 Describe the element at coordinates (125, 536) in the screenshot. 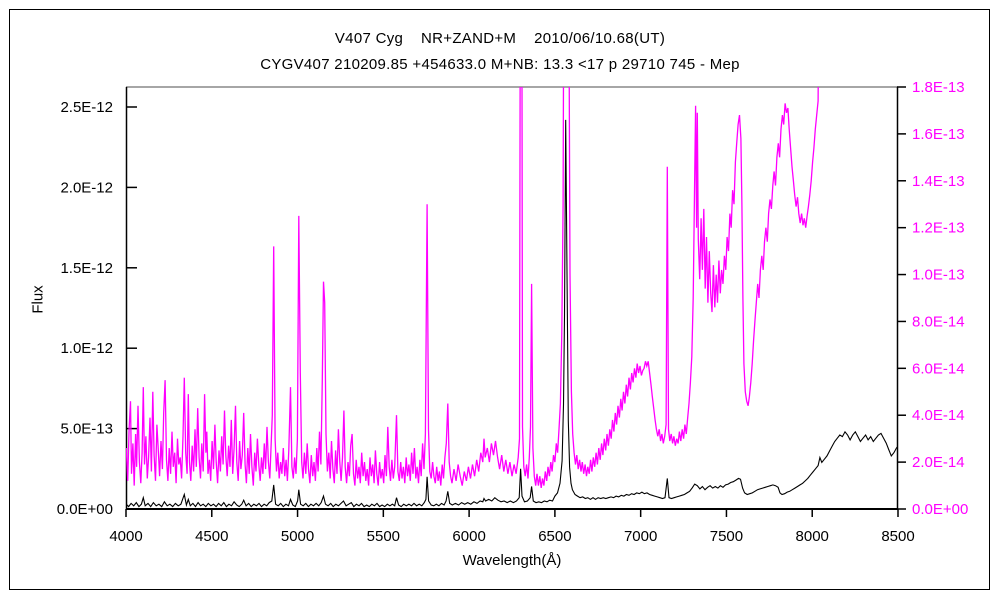

I see `x-tick-label: 4000` at that location.